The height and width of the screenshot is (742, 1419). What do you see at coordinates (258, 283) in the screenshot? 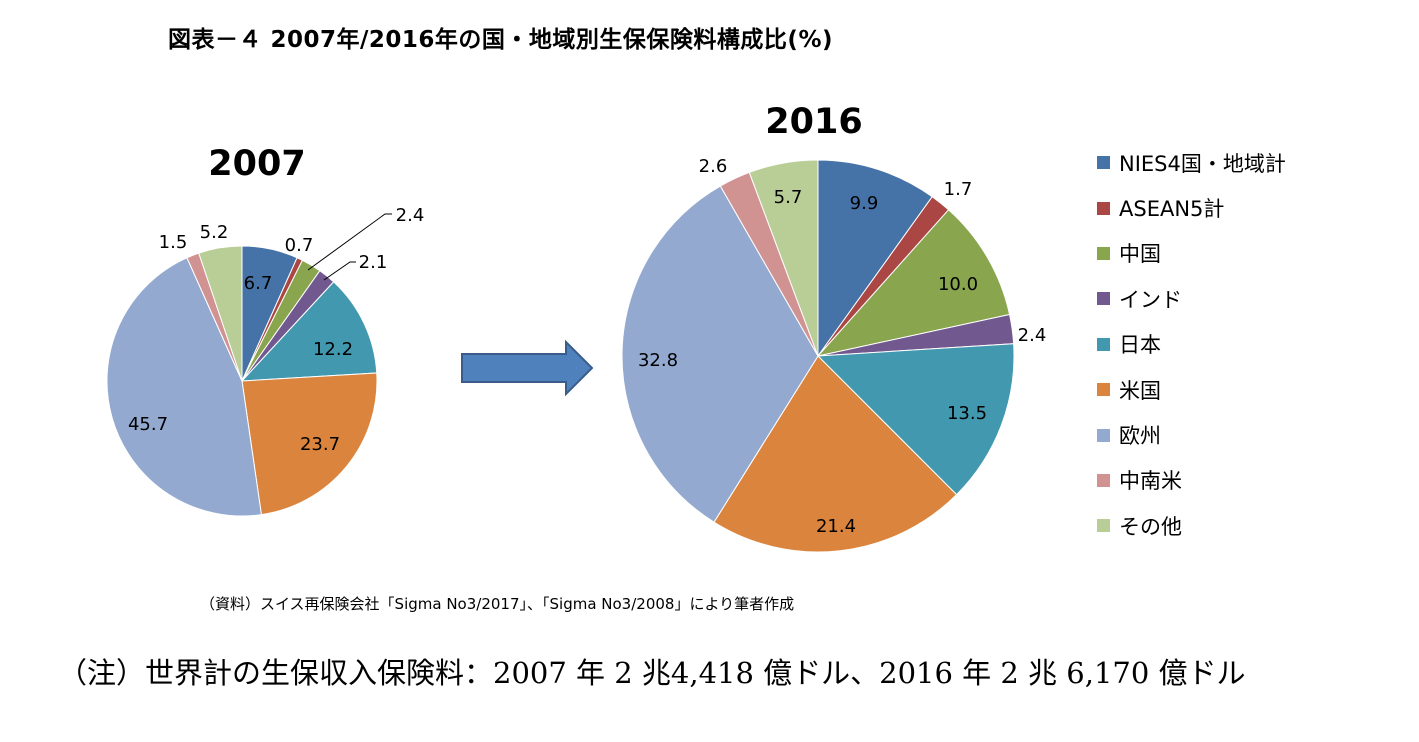
I see `slice-label: 6.7` at bounding box center [258, 283].